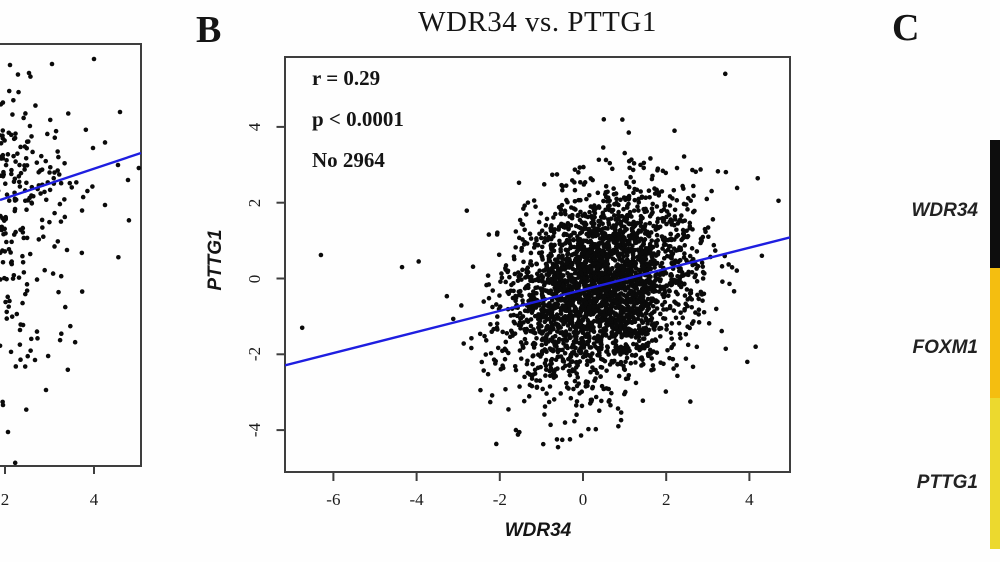  Describe the element at coordinates (995, 333) in the screenshot. I see `heatmap-strip-foxm1` at that location.